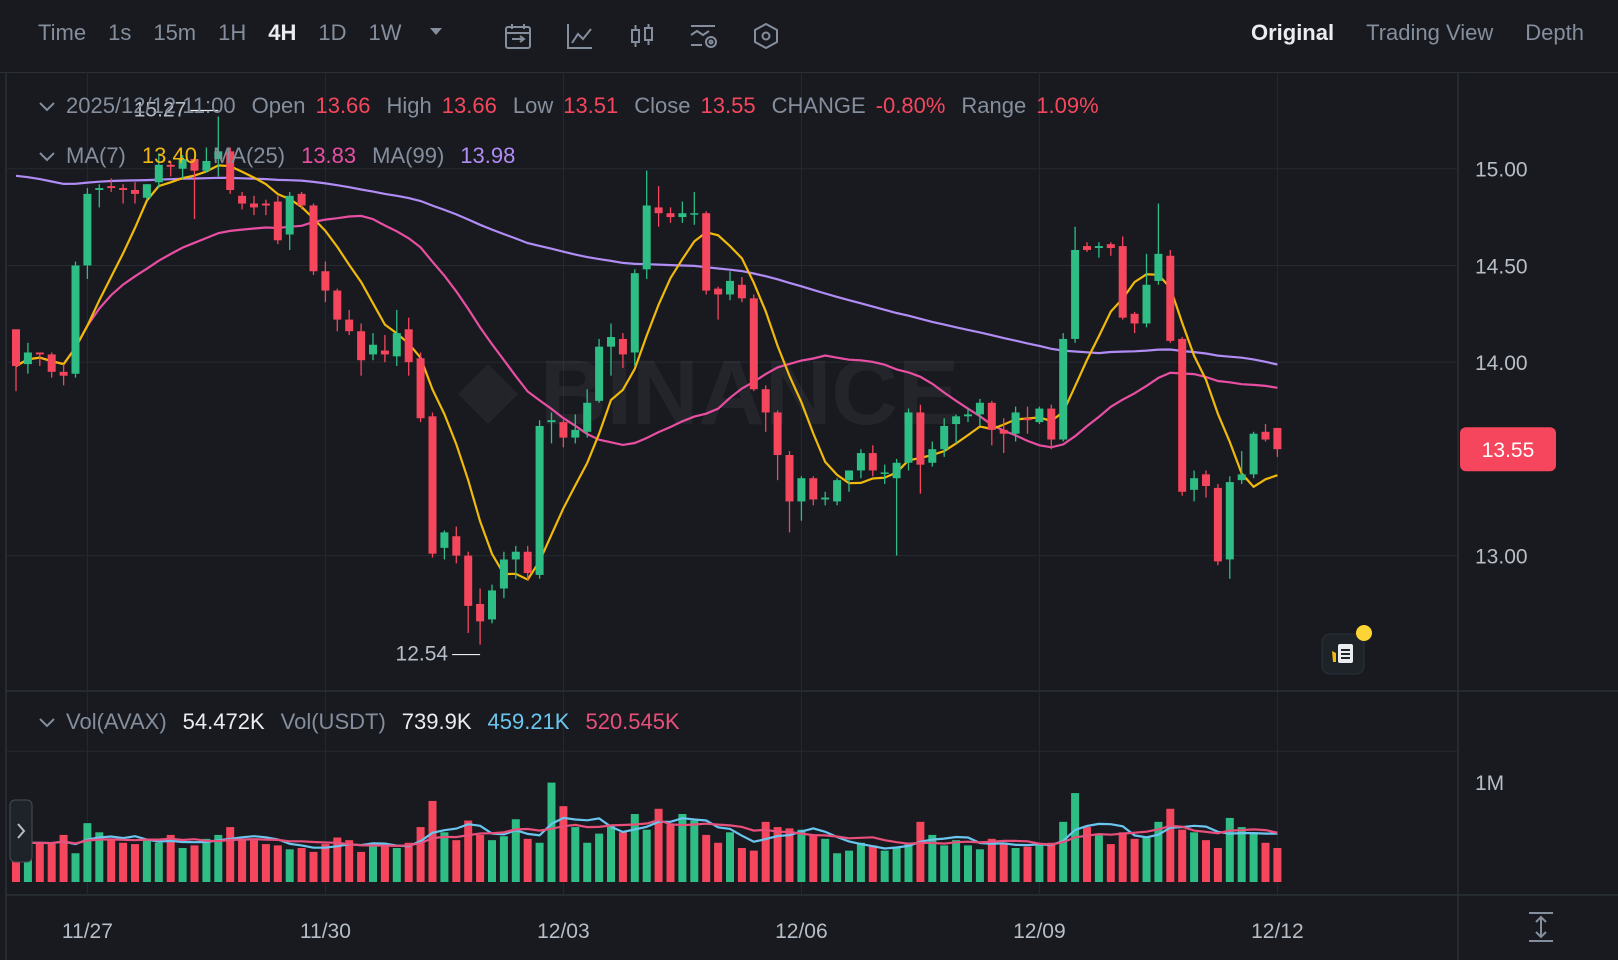 This screenshot has width=1618, height=960. Describe the element at coordinates (436, 34) in the screenshot. I see `interval-more-dropdown` at that location.